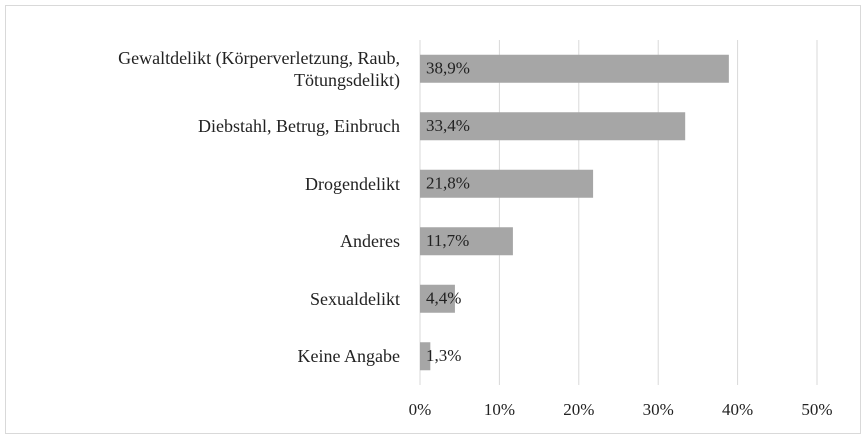 The width and height of the screenshot is (867, 438). Describe the element at coordinates (352, 183) in the screenshot. I see `category-label: Drogendelikt` at that location.